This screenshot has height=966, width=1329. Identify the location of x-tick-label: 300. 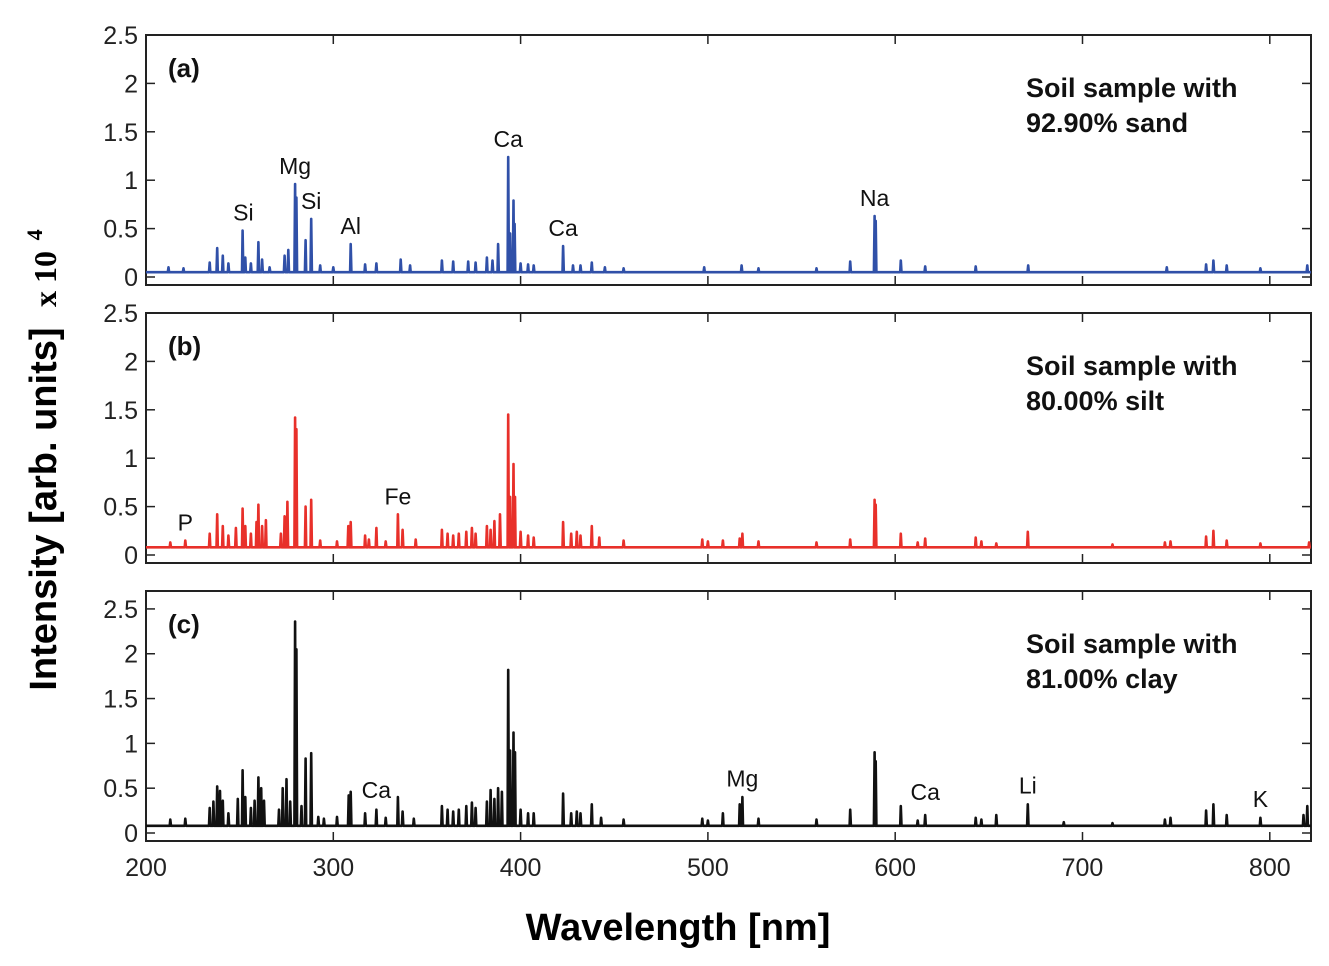
(333, 868).